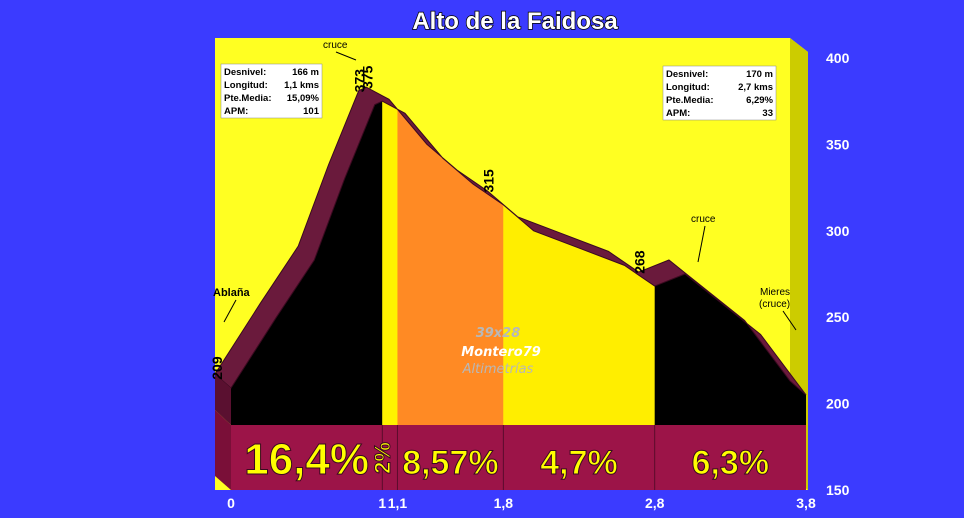  I want to click on watermark-line-0: 39x28, so click(498, 333).